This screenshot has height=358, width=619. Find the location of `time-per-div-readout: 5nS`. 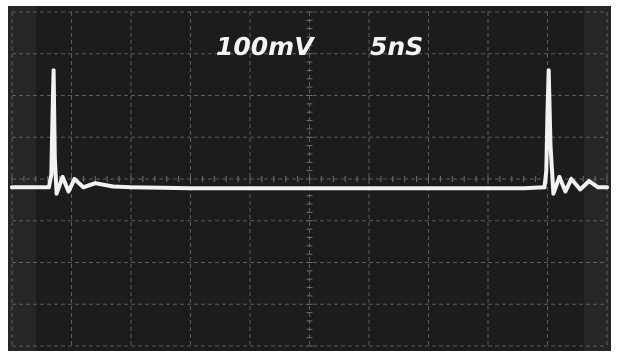

time-per-div-readout: 5nS is located at coordinates (396, 46).